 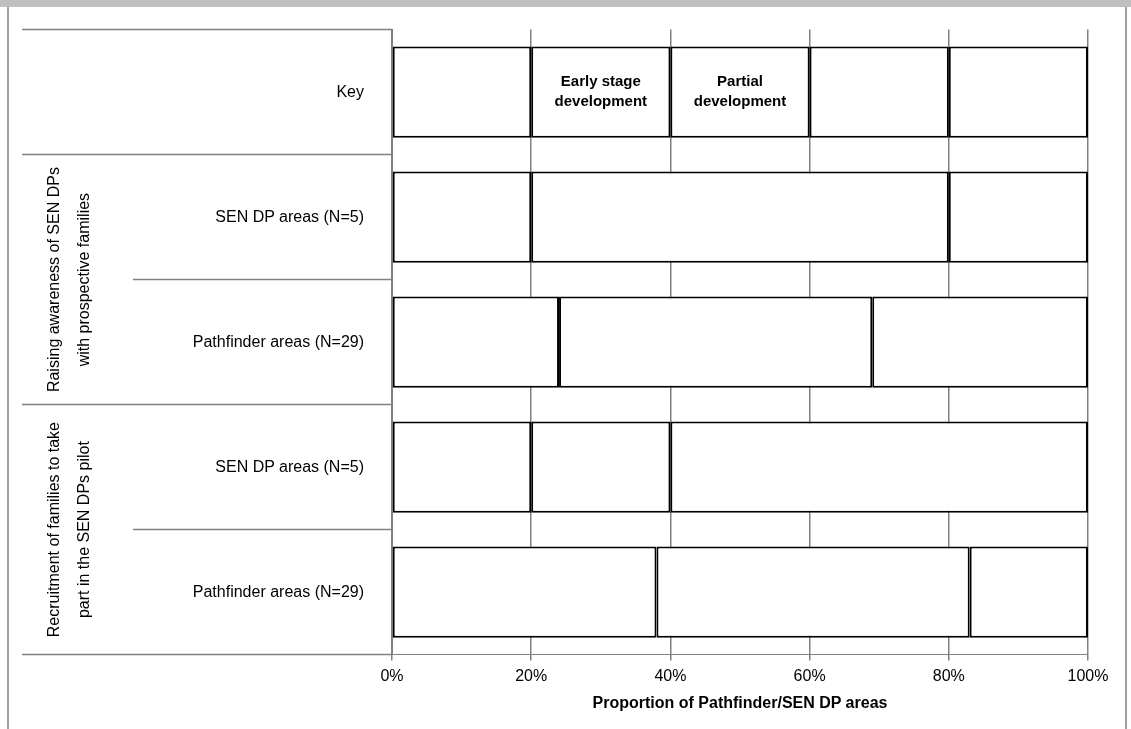 I want to click on x-tick-label: 80%, so click(x=948, y=675).